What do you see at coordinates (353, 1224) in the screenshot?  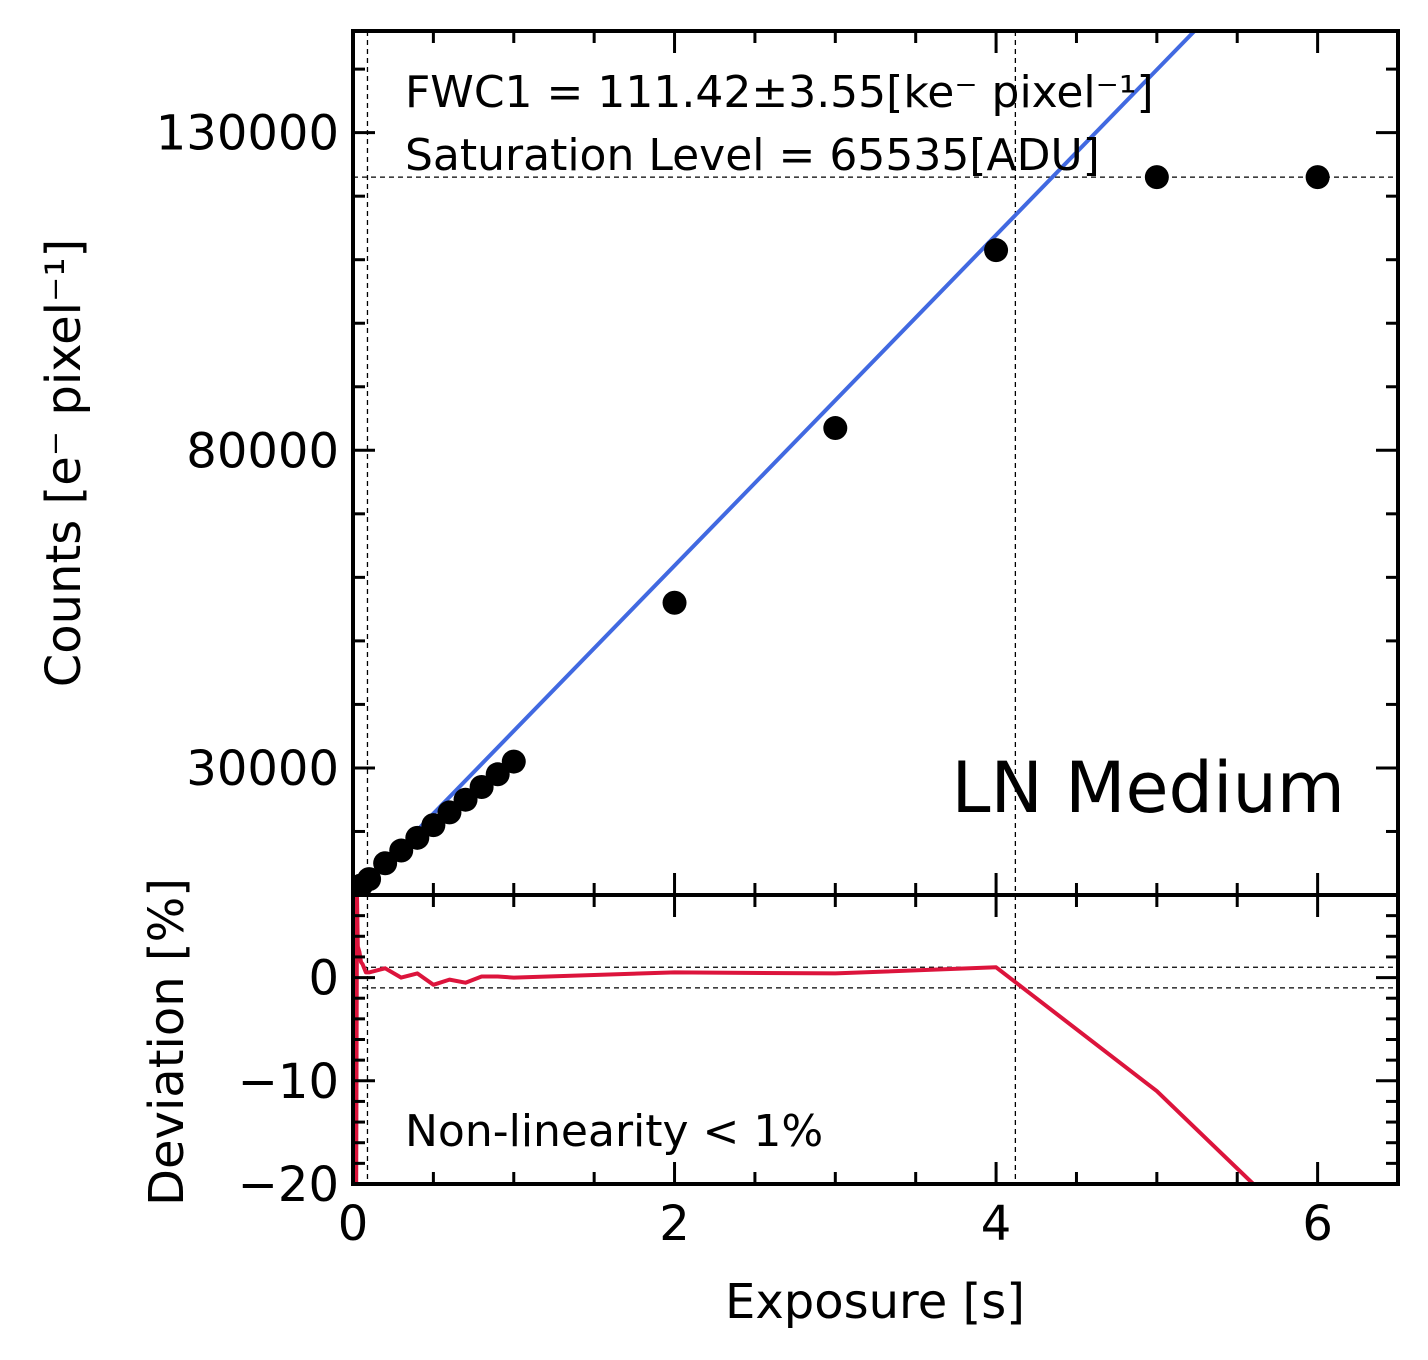 I see `xtick-label-0: 0` at bounding box center [353, 1224].